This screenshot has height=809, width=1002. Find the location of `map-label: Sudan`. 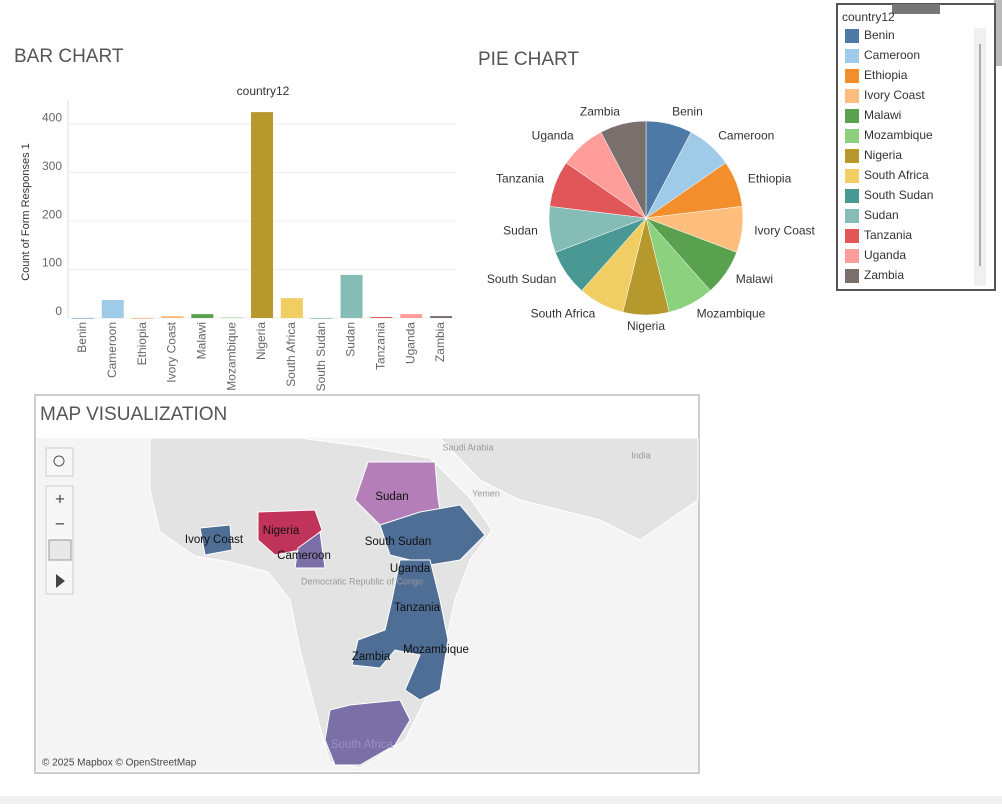

map-label: Sudan is located at coordinates (391, 497).